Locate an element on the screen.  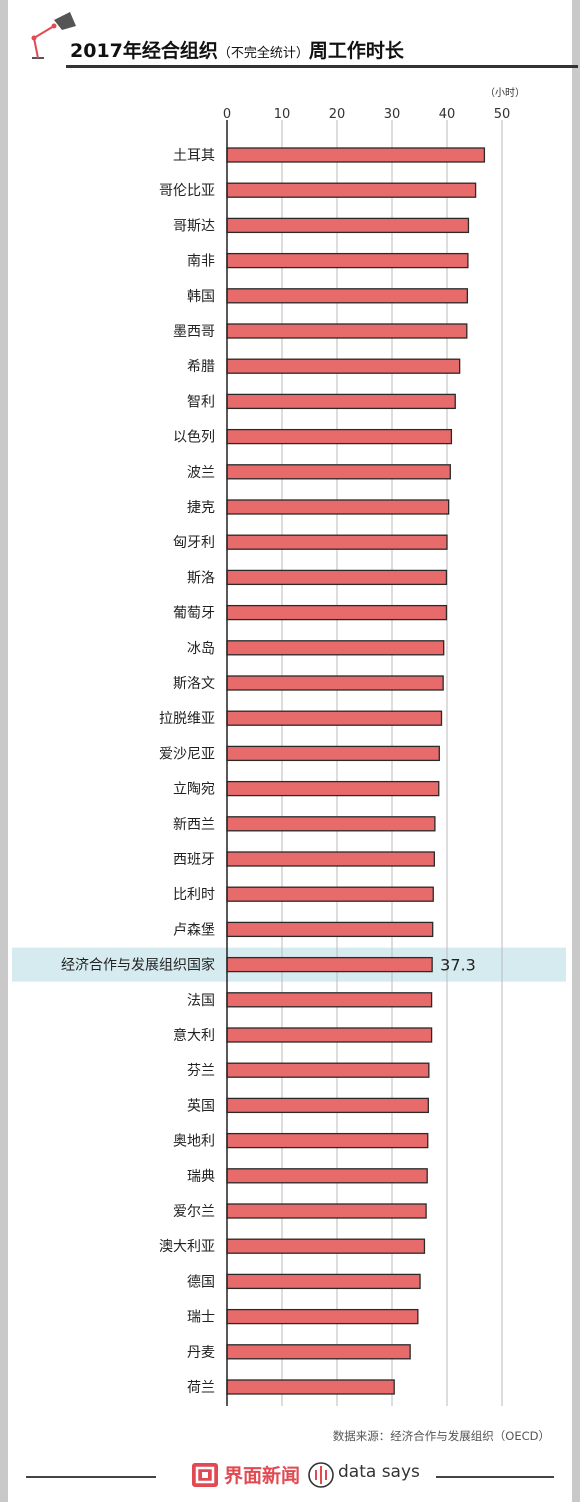
title-underline is located at coordinates (322, 66).